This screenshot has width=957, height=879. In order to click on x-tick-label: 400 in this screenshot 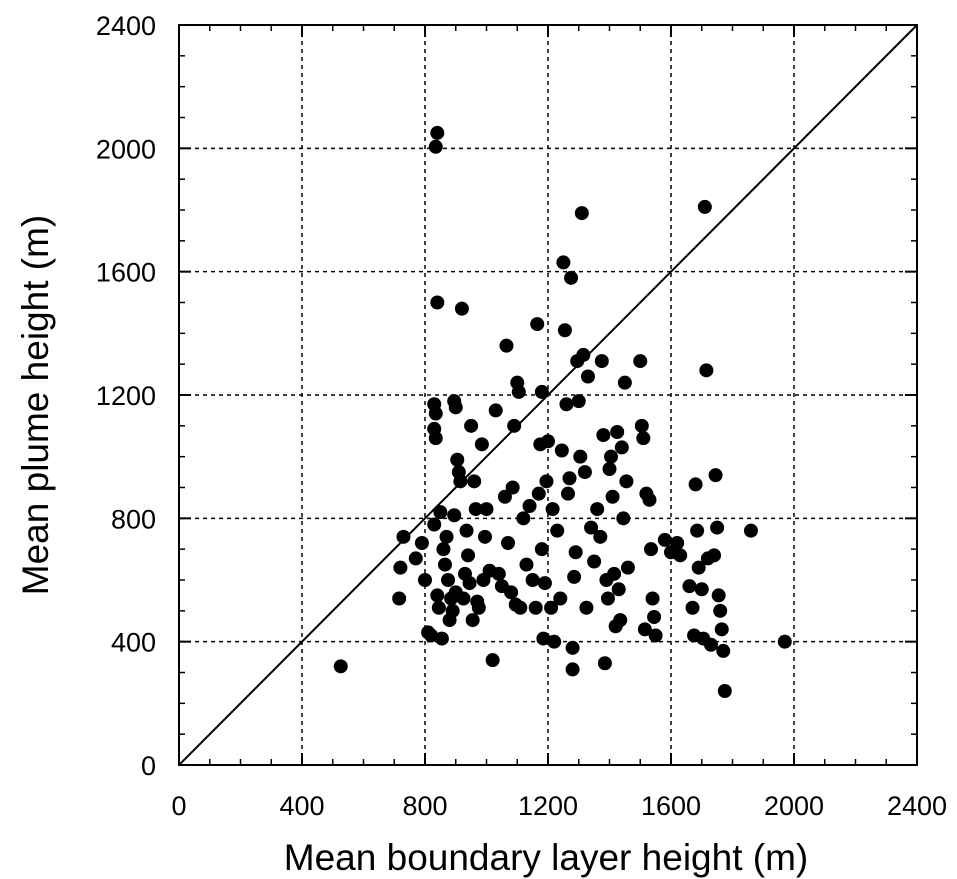, I will do `click(301, 806)`.